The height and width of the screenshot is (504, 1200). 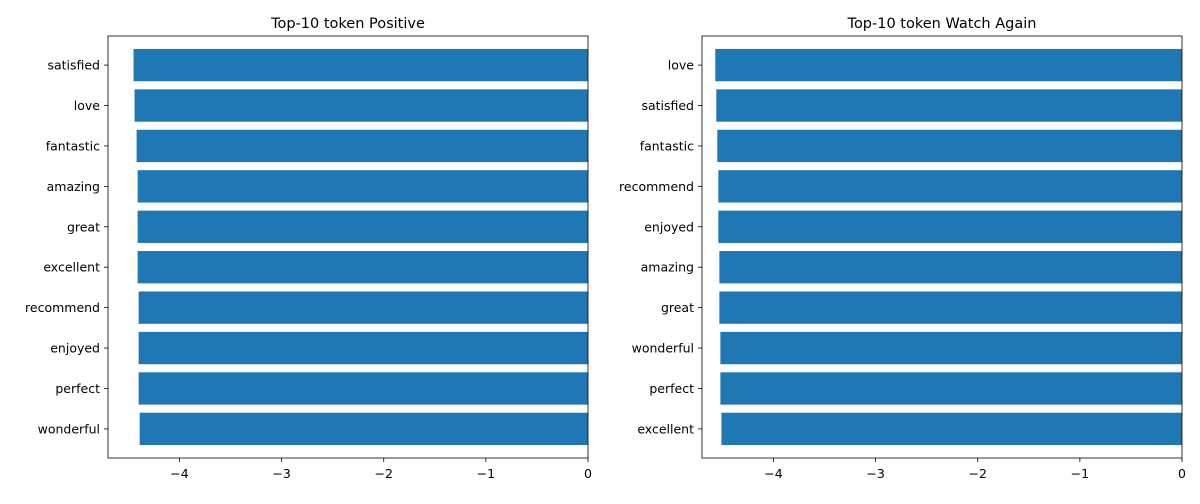 What do you see at coordinates (347, 24) in the screenshot?
I see `chart-title: Top-10 token Positive` at bounding box center [347, 24].